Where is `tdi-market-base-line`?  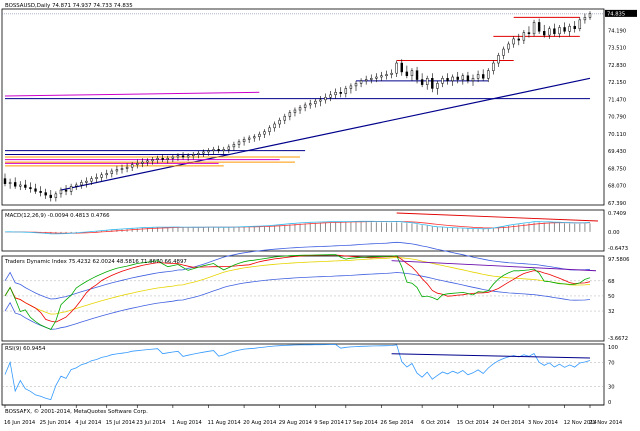
tdi-market-base-line is located at coordinates (297, 285).